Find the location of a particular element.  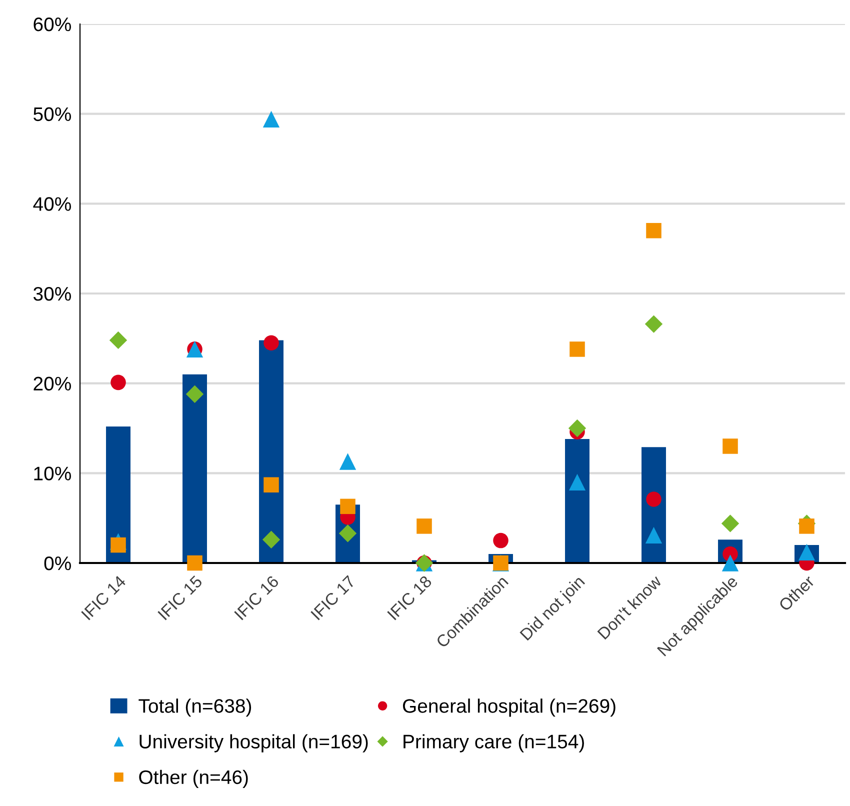

y-tick-label: 50% is located at coordinates (52, 114).